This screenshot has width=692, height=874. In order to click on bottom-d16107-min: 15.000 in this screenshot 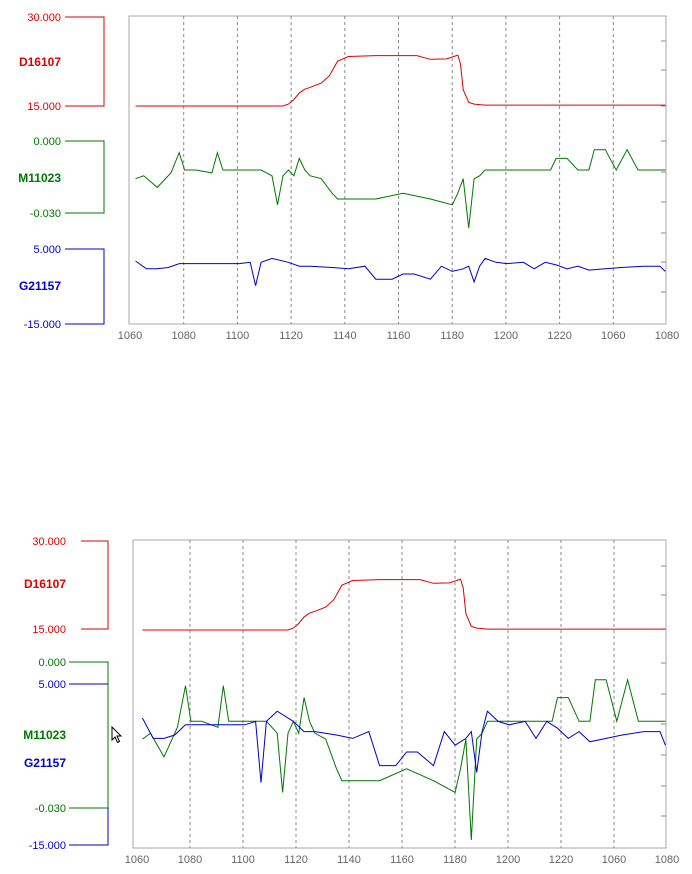, I will do `click(49, 630)`.